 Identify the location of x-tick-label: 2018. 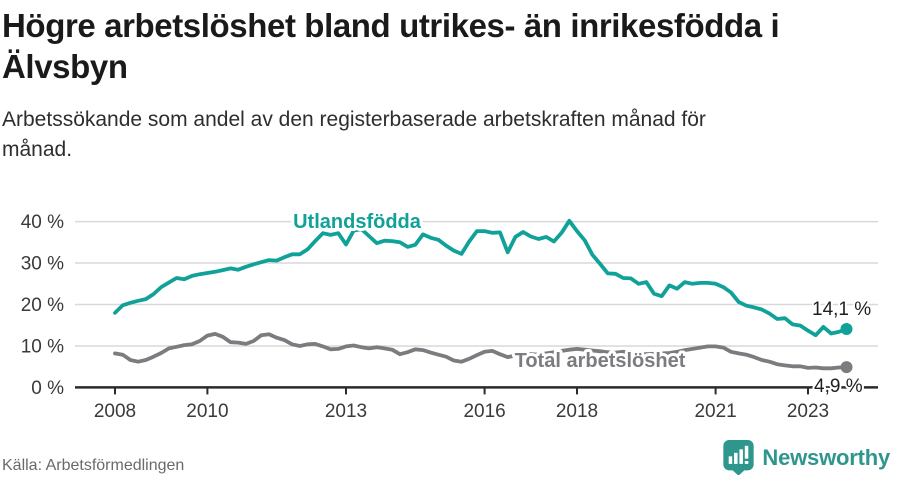
(577, 411).